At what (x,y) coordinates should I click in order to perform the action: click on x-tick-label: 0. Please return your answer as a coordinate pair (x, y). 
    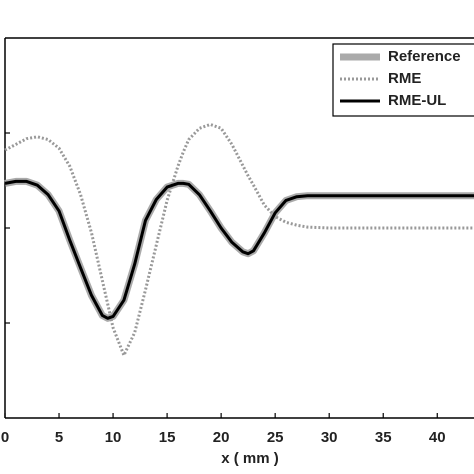
    Looking at the image, I should click on (5, 437).